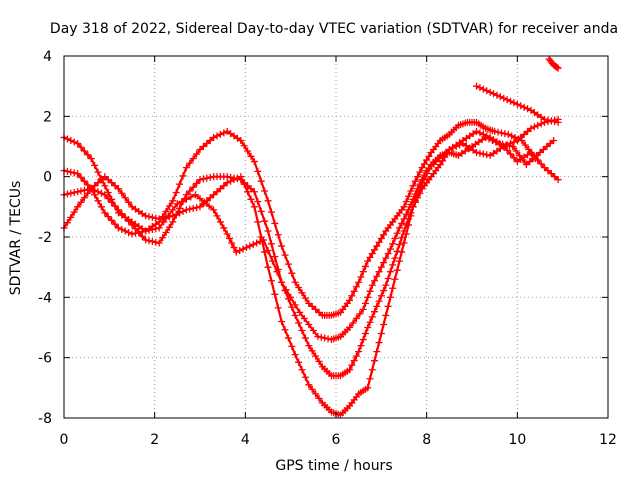  What do you see at coordinates (47, 178) in the screenshot?
I see `y-tick-label: 0` at bounding box center [47, 178].